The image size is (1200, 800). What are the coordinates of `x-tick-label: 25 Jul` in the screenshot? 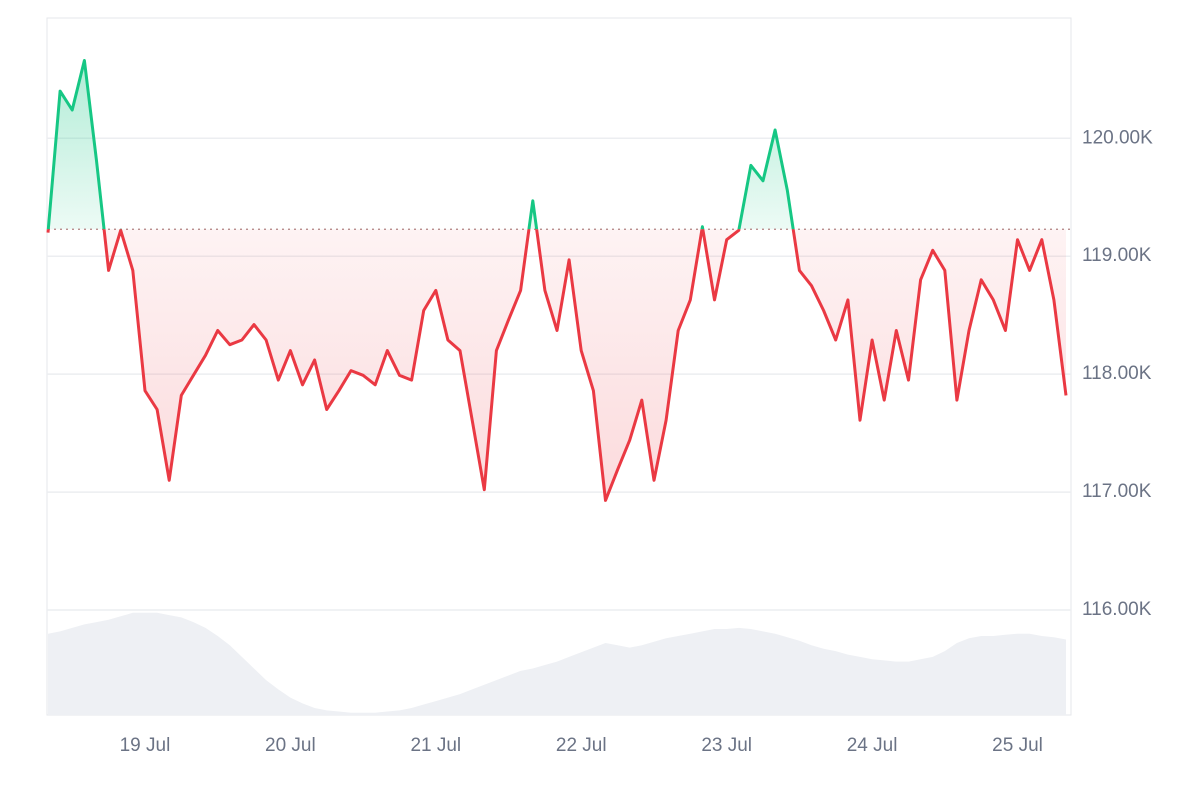 It's located at (1017, 745).